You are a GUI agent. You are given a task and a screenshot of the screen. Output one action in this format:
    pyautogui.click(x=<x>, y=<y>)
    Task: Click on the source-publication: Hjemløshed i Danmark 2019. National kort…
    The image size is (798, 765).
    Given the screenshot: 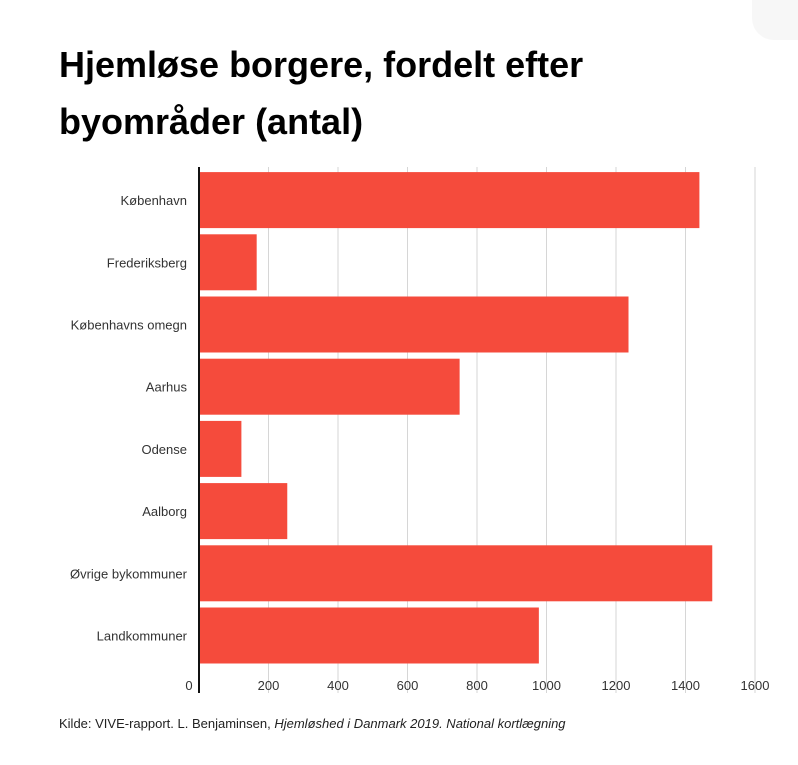 What is the action you would take?
    pyautogui.click(x=420, y=723)
    